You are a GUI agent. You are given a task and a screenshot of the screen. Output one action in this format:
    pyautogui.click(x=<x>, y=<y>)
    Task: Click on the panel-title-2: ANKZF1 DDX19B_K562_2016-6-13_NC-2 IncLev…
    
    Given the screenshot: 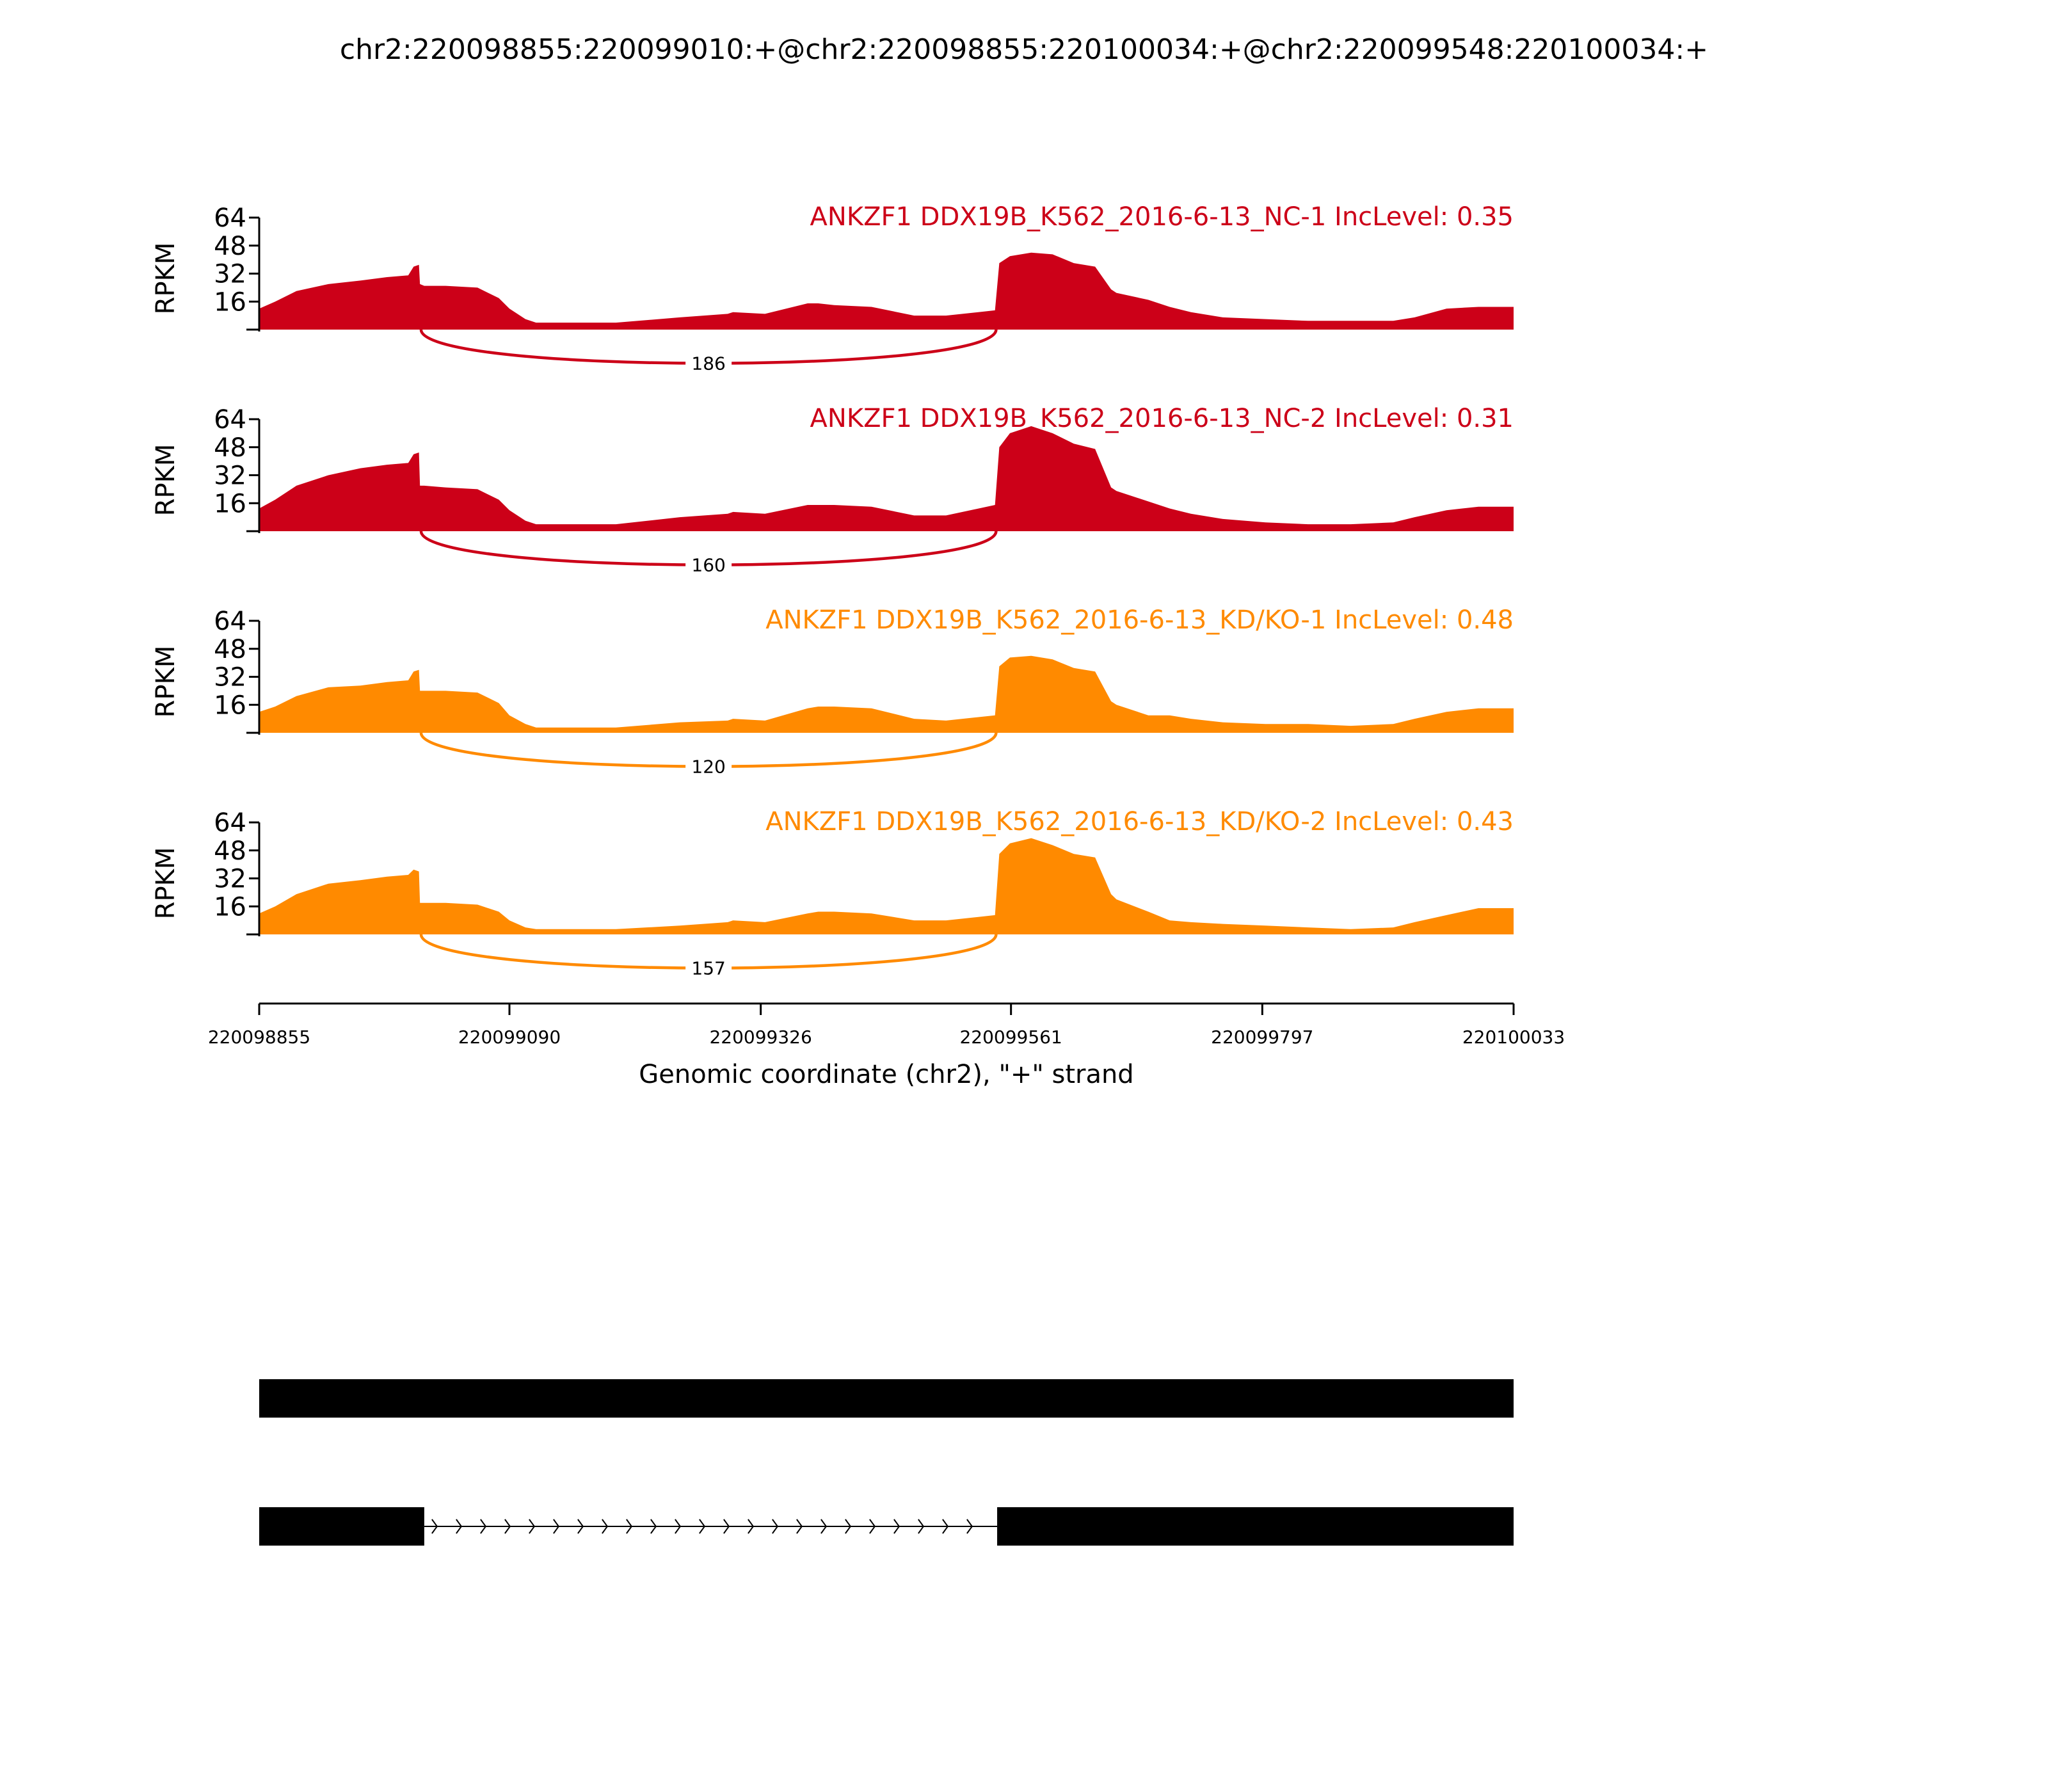 What is the action you would take?
    pyautogui.click(x=1162, y=418)
    